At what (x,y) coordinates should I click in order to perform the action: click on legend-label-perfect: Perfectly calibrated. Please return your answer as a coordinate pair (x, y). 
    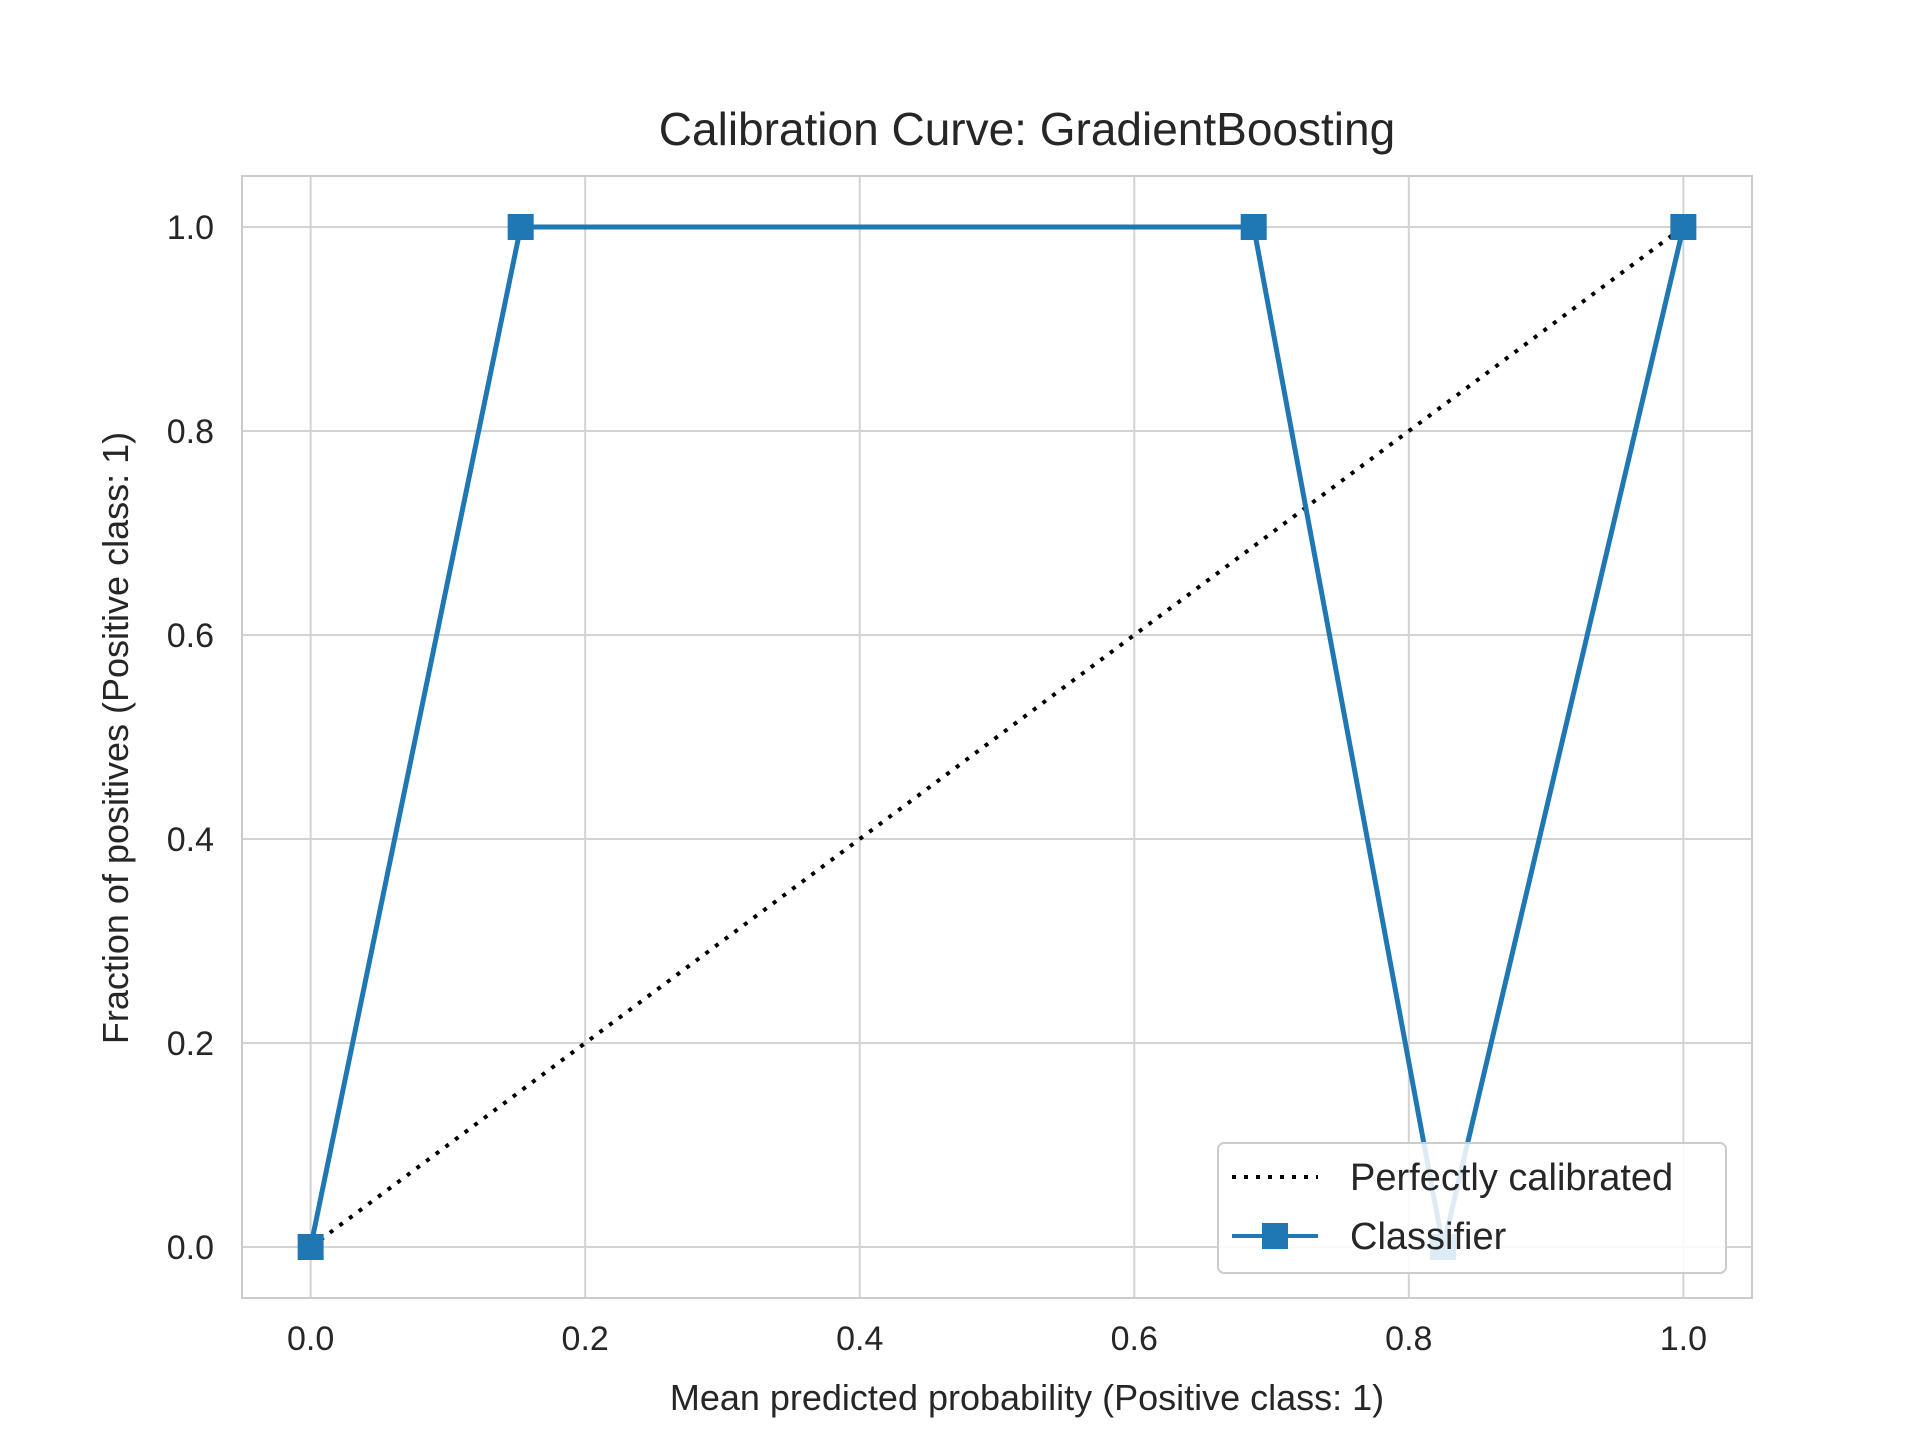
    Looking at the image, I should click on (1511, 1178).